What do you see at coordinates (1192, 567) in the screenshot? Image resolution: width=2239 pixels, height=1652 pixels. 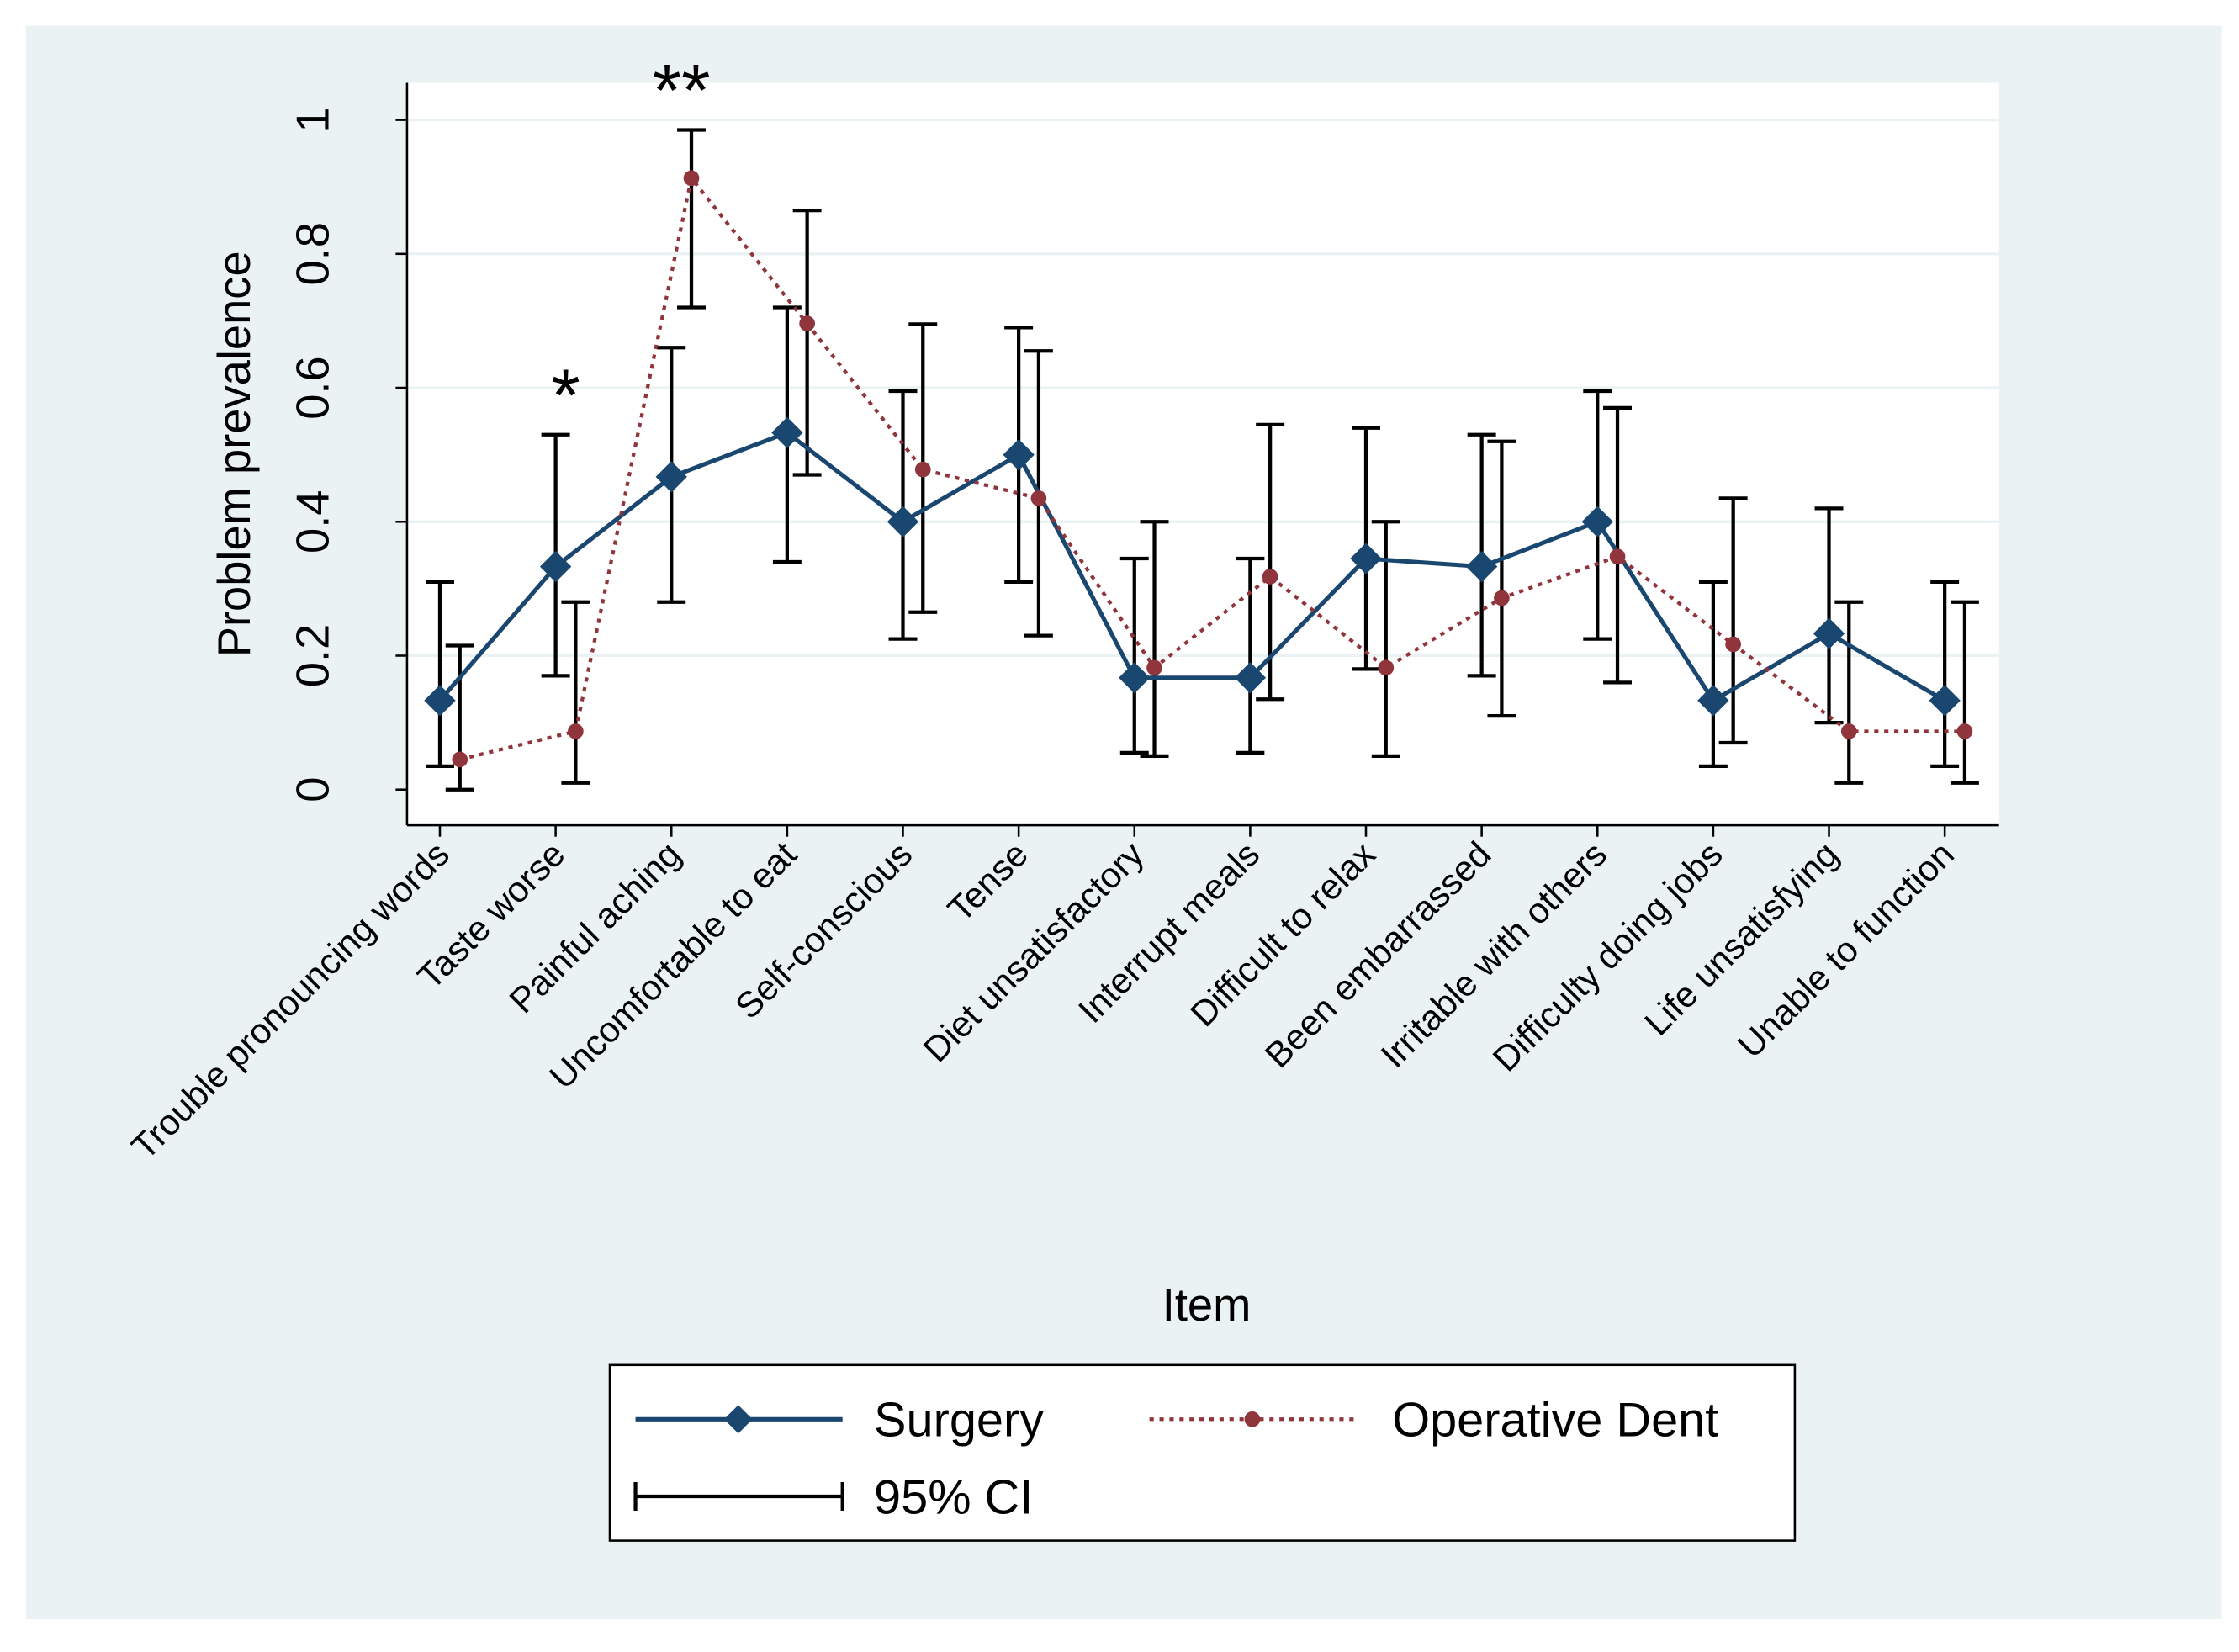 I see `series-line` at bounding box center [1192, 567].